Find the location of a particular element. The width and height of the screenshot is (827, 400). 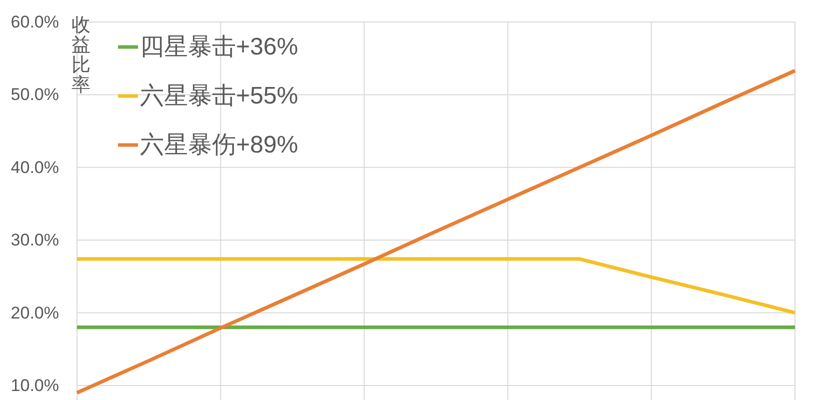

ylabel: 收益比率 is located at coordinates (81, 55).